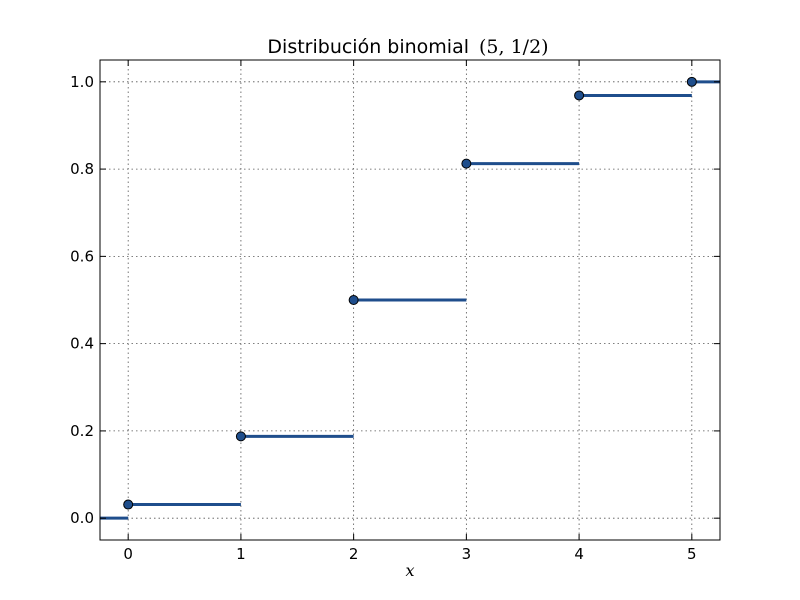  What do you see at coordinates (354, 554) in the screenshot?
I see `x-tick-label: 2` at bounding box center [354, 554].